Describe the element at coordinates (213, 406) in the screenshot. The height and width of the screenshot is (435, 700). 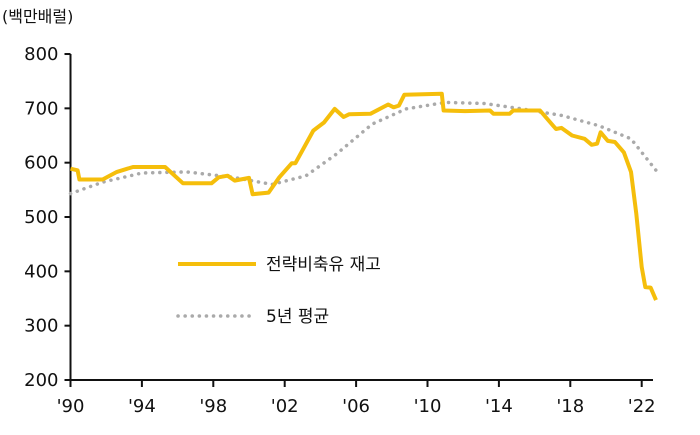
I see `x-tick-label: '98` at that location.